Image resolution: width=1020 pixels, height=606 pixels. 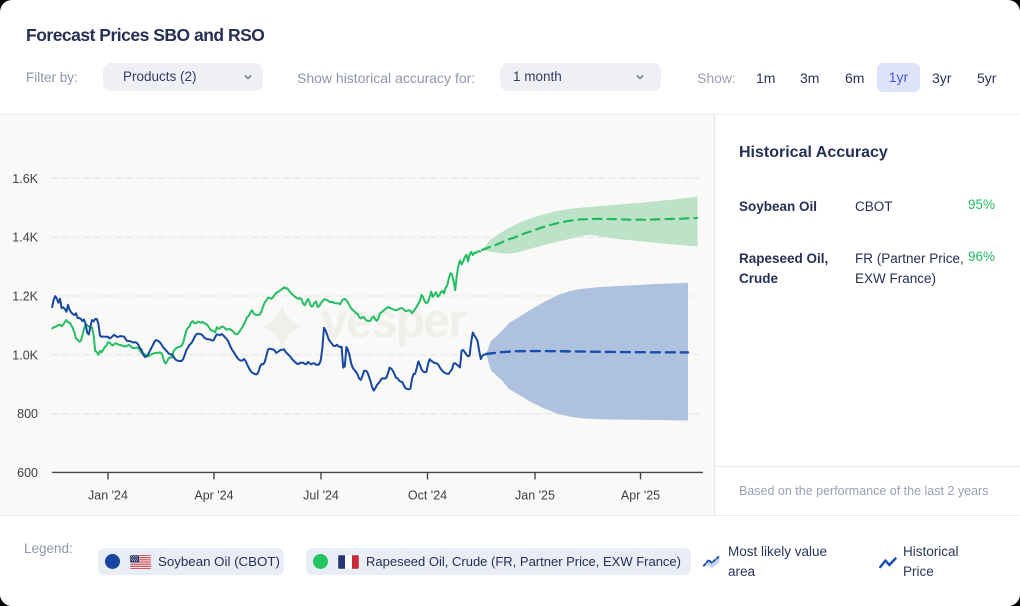 I want to click on svg-text: vesper, so click(x=393, y=321).